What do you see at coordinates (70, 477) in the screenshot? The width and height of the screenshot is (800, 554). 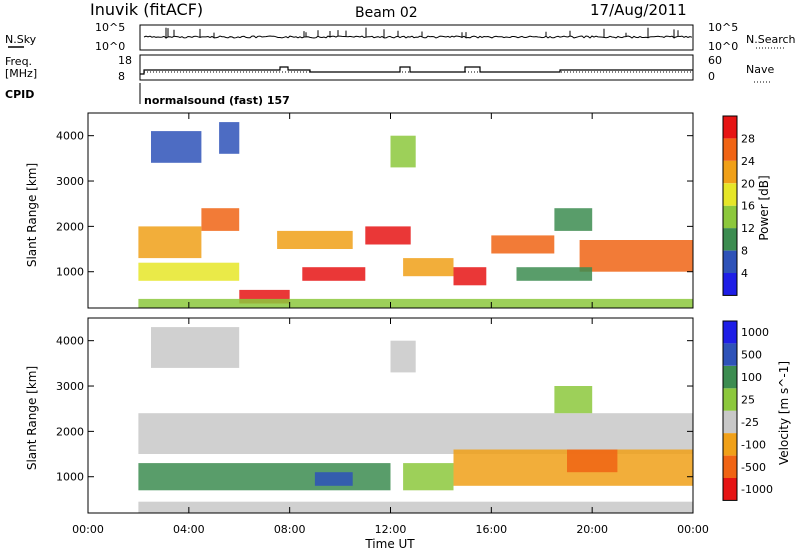 I see `velocity-ytick-label-0: 1000` at bounding box center [70, 477].